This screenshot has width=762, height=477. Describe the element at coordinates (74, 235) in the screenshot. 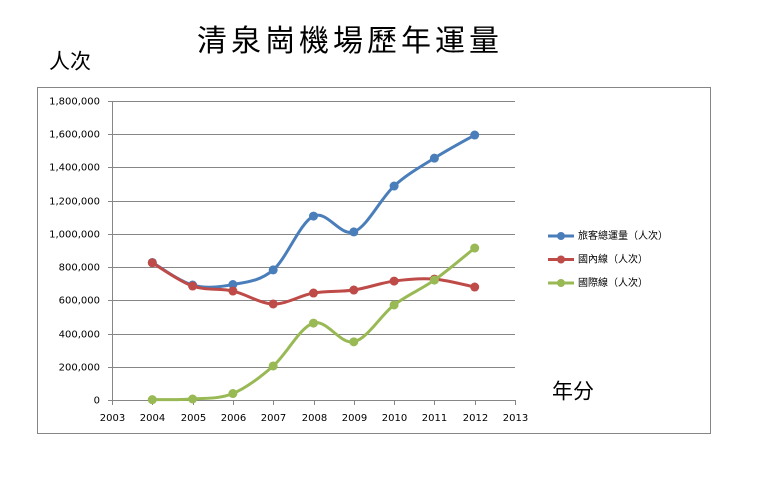

I see `y-tick-label: 1,000,000` at that location.